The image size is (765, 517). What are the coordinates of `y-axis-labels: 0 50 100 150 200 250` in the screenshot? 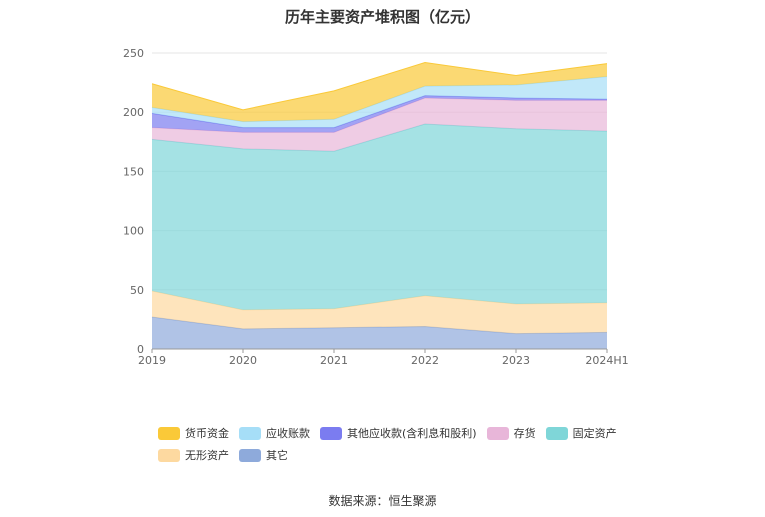 It's located at (133, 201).